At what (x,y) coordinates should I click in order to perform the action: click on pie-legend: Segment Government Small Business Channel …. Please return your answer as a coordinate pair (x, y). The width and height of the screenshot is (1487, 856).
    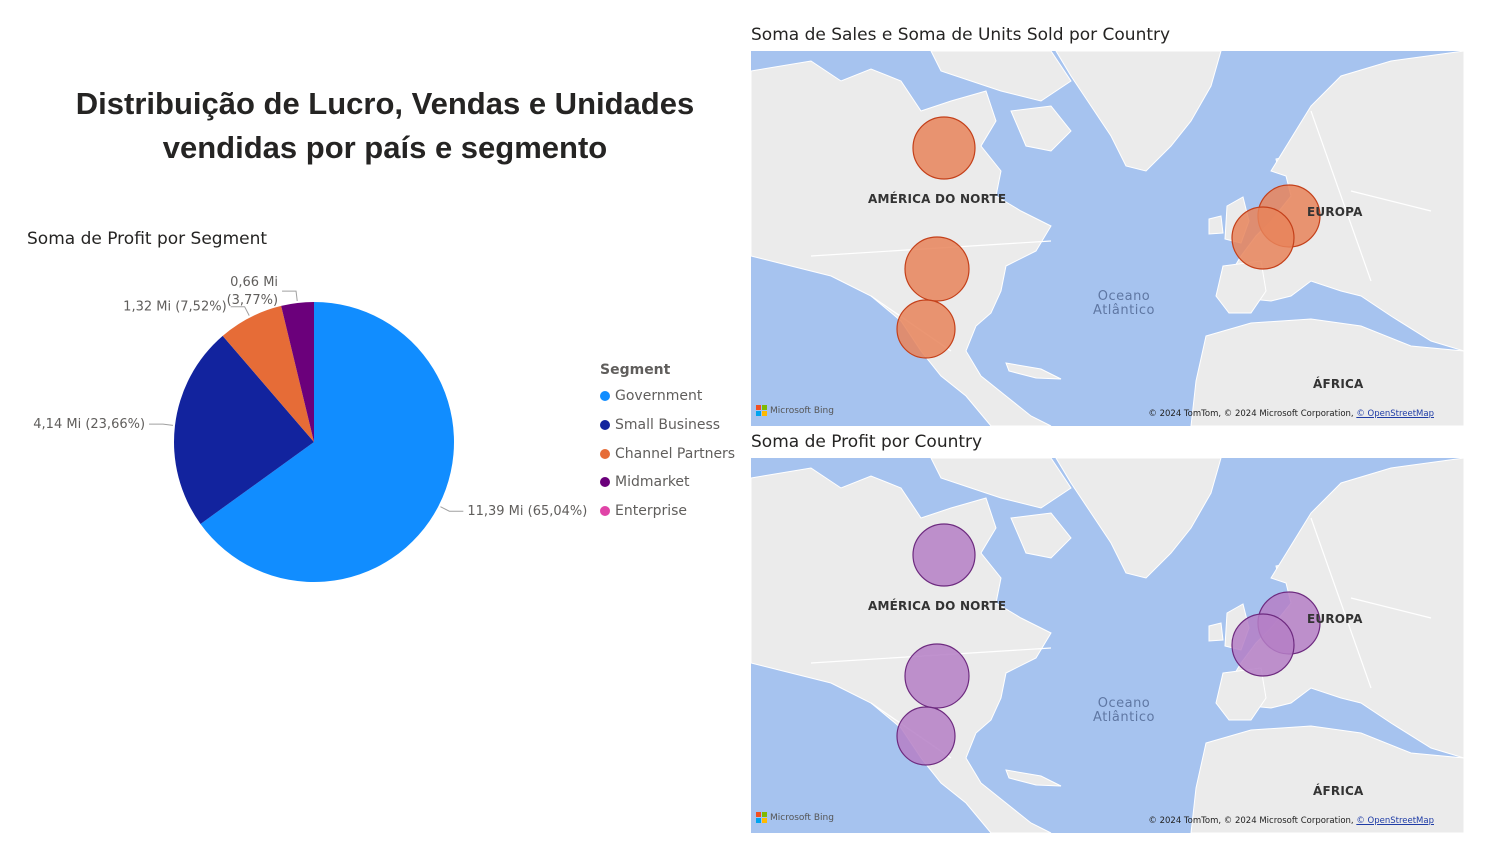
    Looking at the image, I should click on (667, 443).